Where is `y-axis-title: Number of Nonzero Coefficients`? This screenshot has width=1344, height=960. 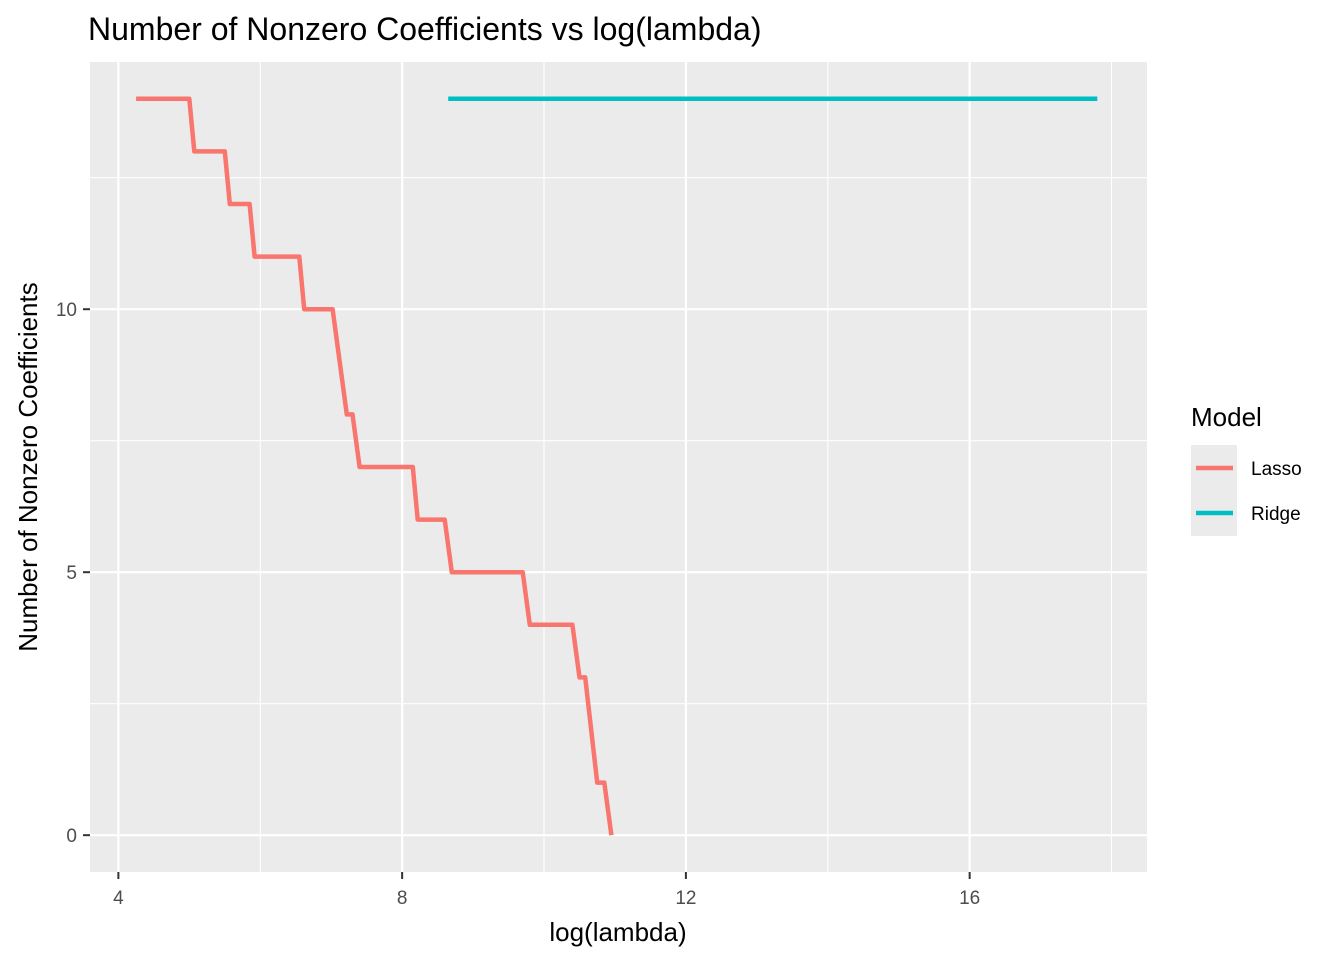
y-axis-title: Number of Nonzero Coefficients is located at coordinates (28, 466).